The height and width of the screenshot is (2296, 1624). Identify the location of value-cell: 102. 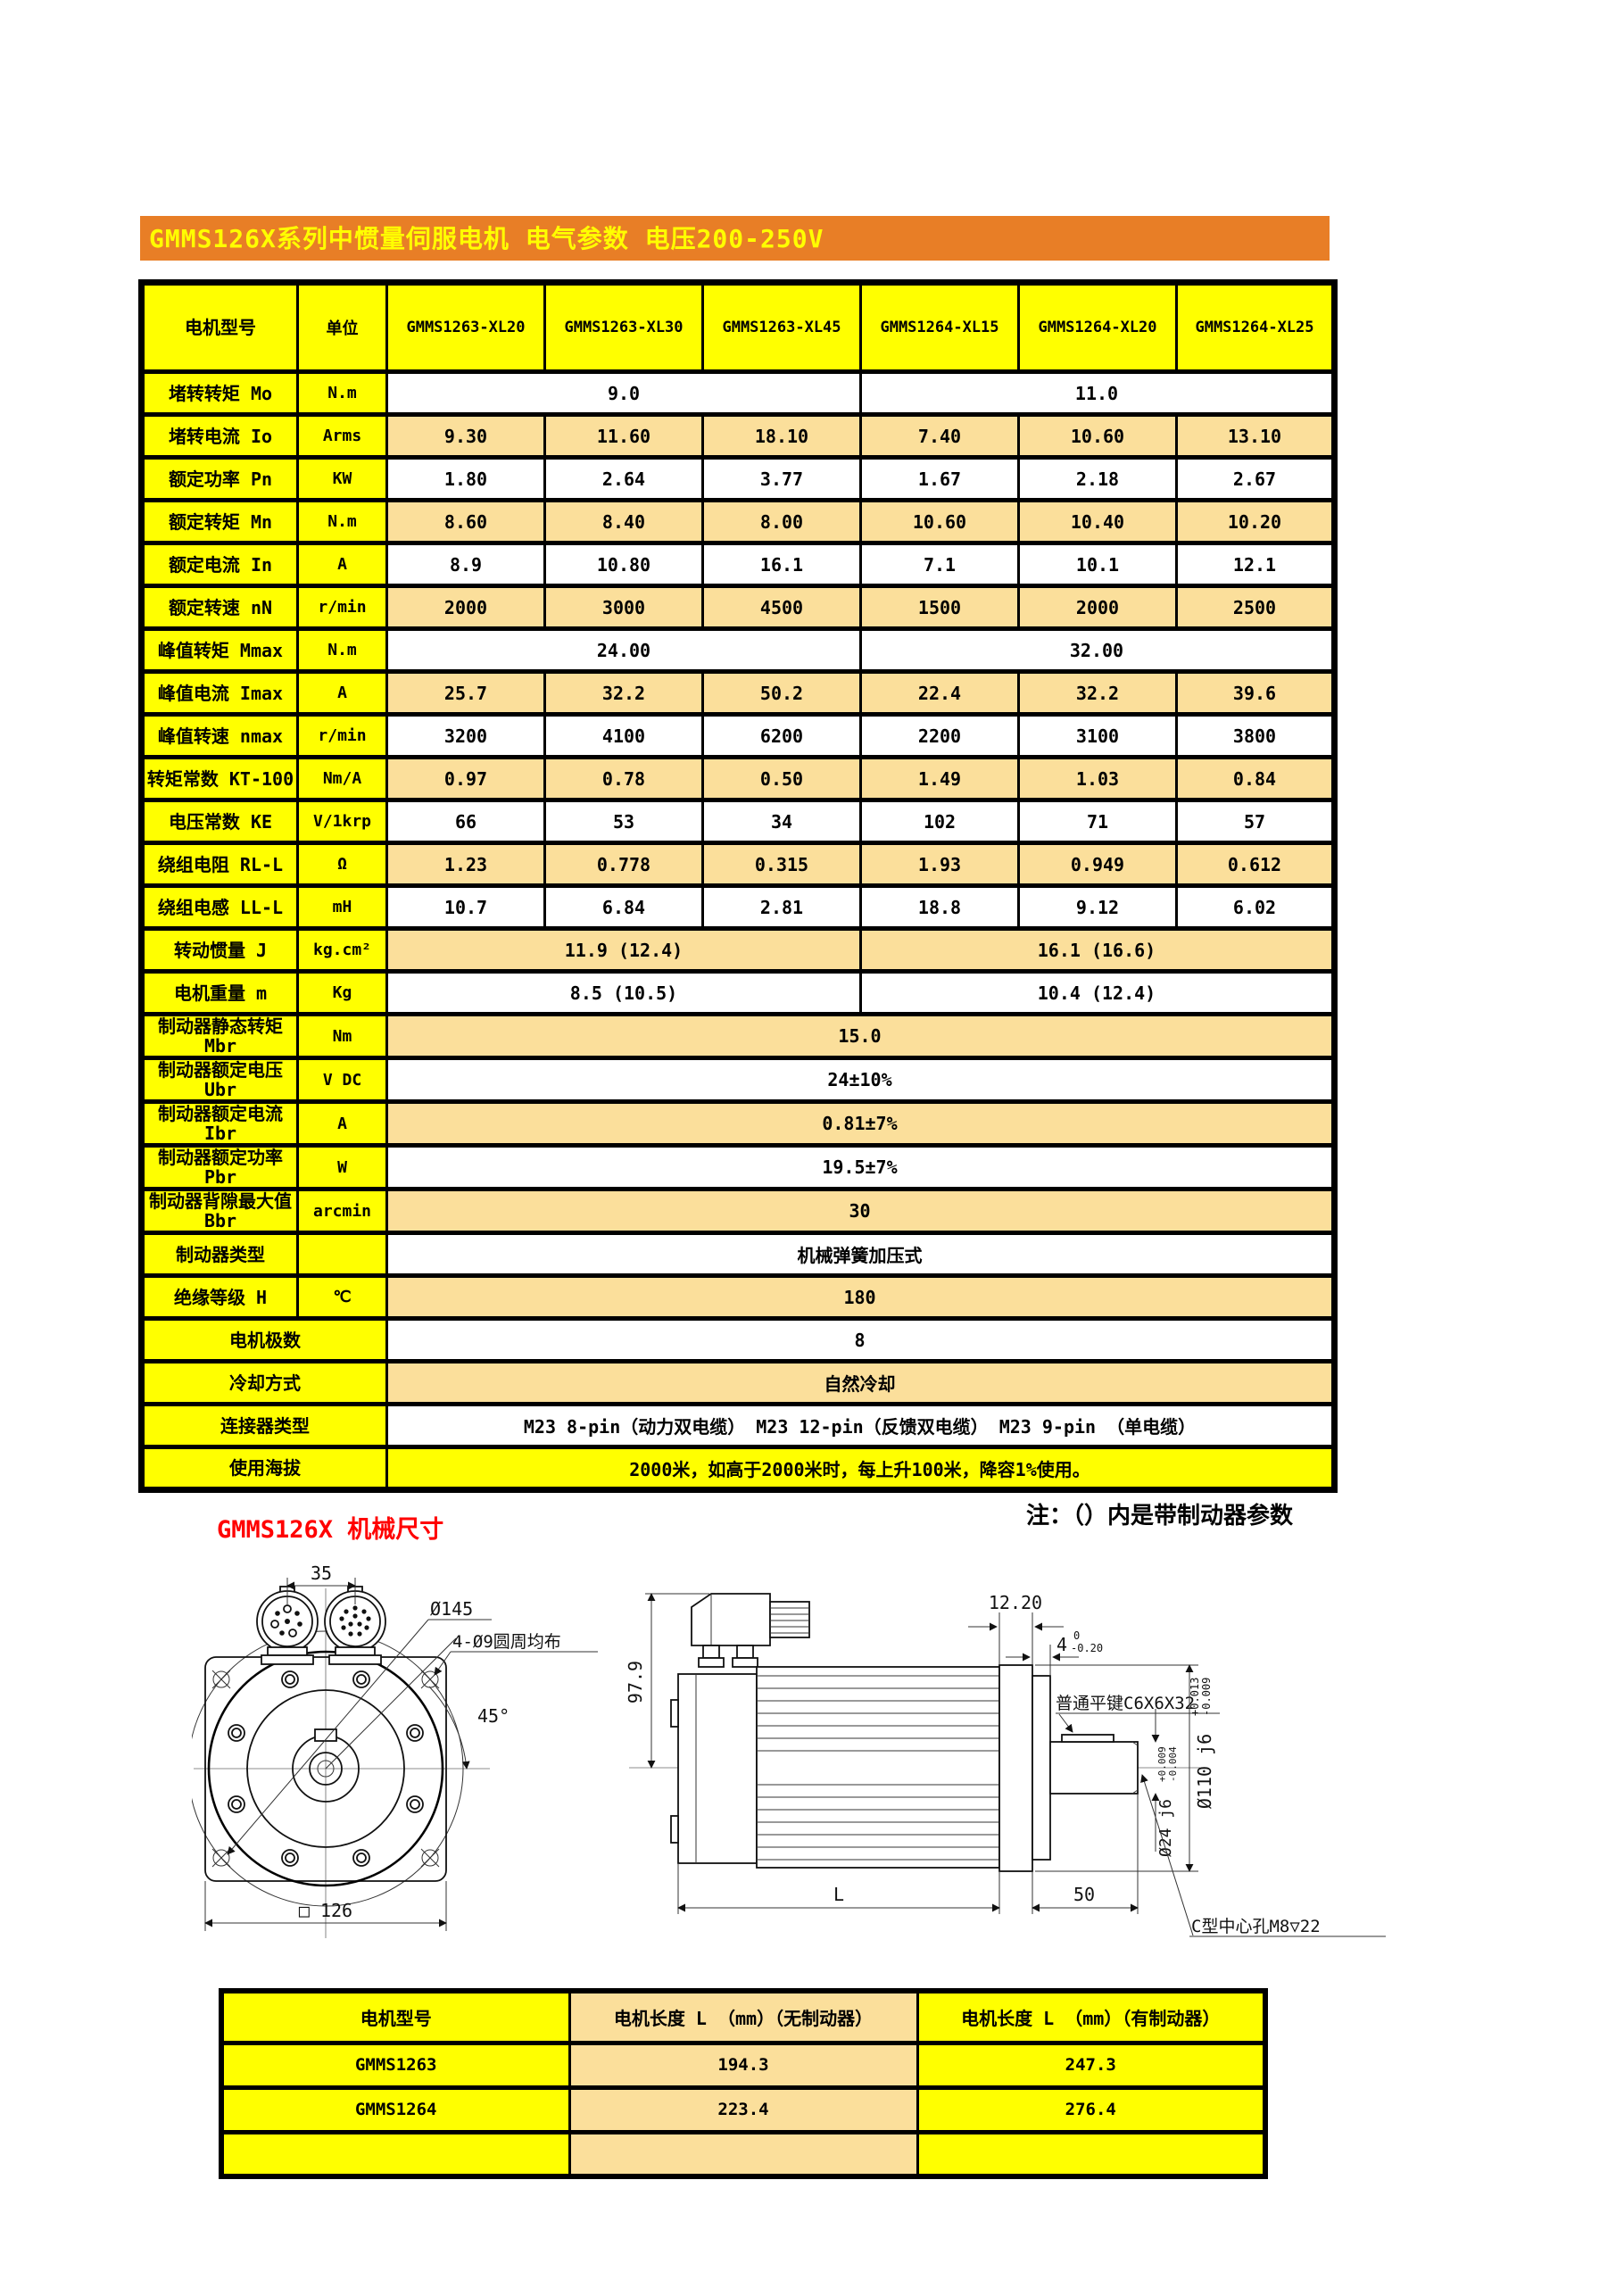
(939, 822).